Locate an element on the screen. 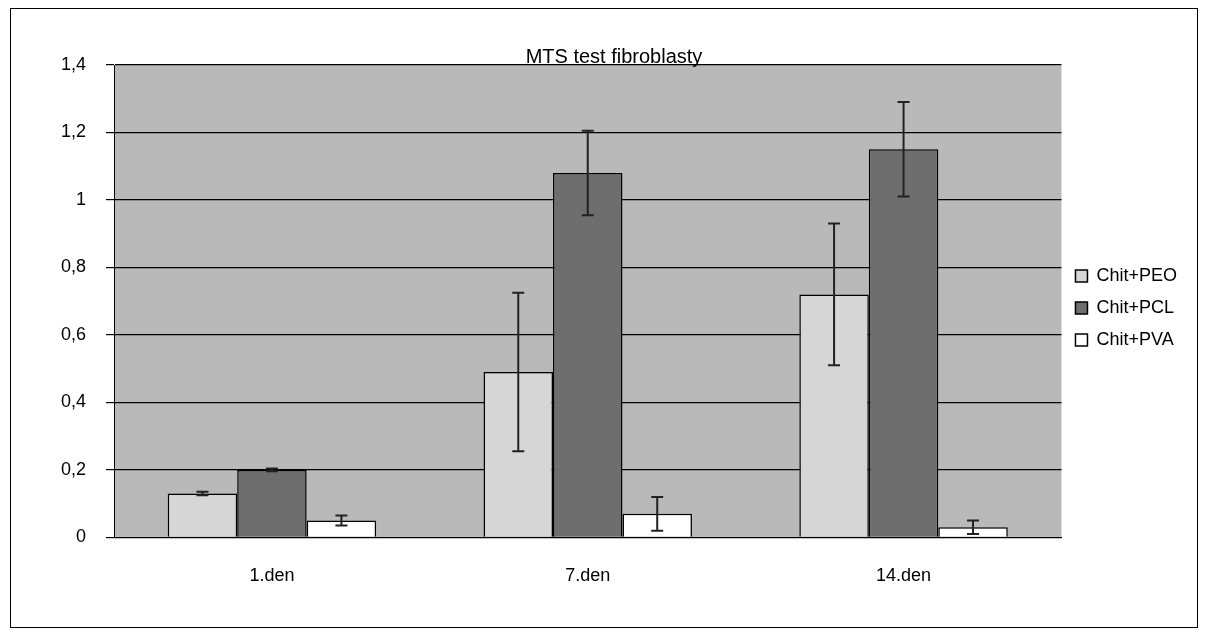 The image size is (1208, 636). x-tick-label: 7.den is located at coordinates (588, 575).